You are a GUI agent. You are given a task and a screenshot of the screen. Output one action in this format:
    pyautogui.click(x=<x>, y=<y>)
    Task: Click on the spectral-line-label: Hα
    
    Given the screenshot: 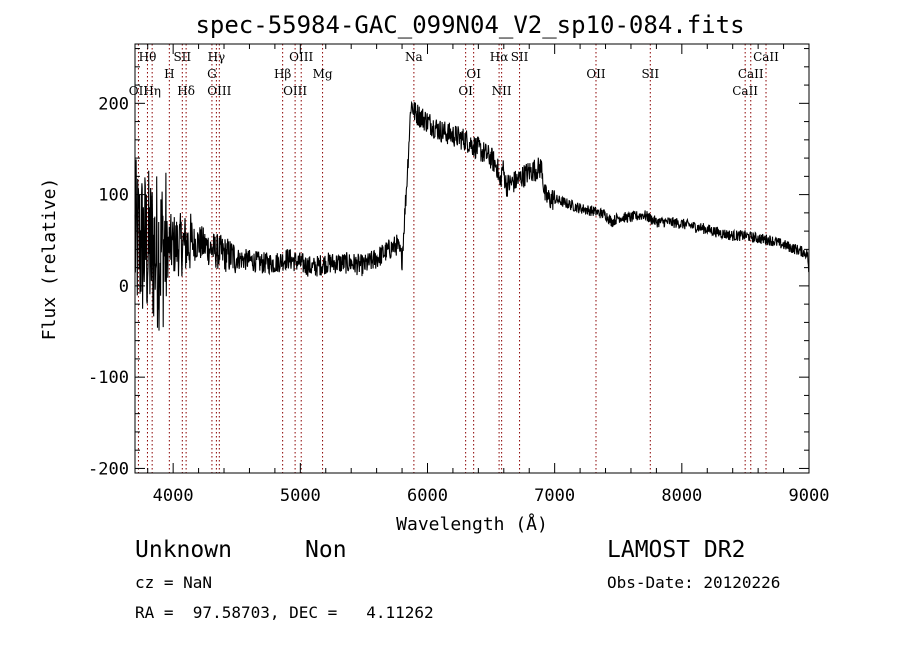 What is the action you would take?
    pyautogui.click(x=499, y=57)
    